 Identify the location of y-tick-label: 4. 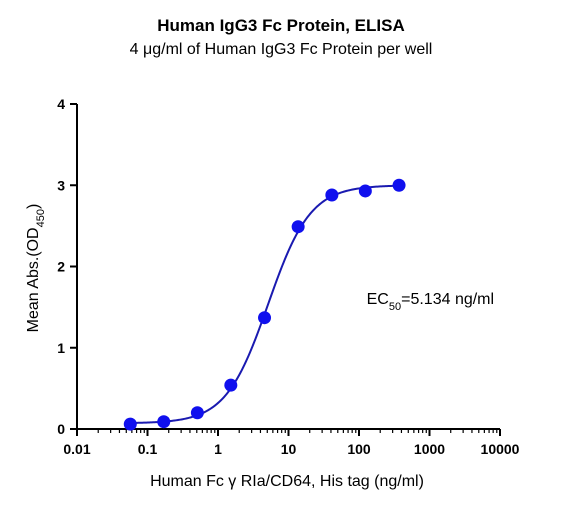
(61, 104).